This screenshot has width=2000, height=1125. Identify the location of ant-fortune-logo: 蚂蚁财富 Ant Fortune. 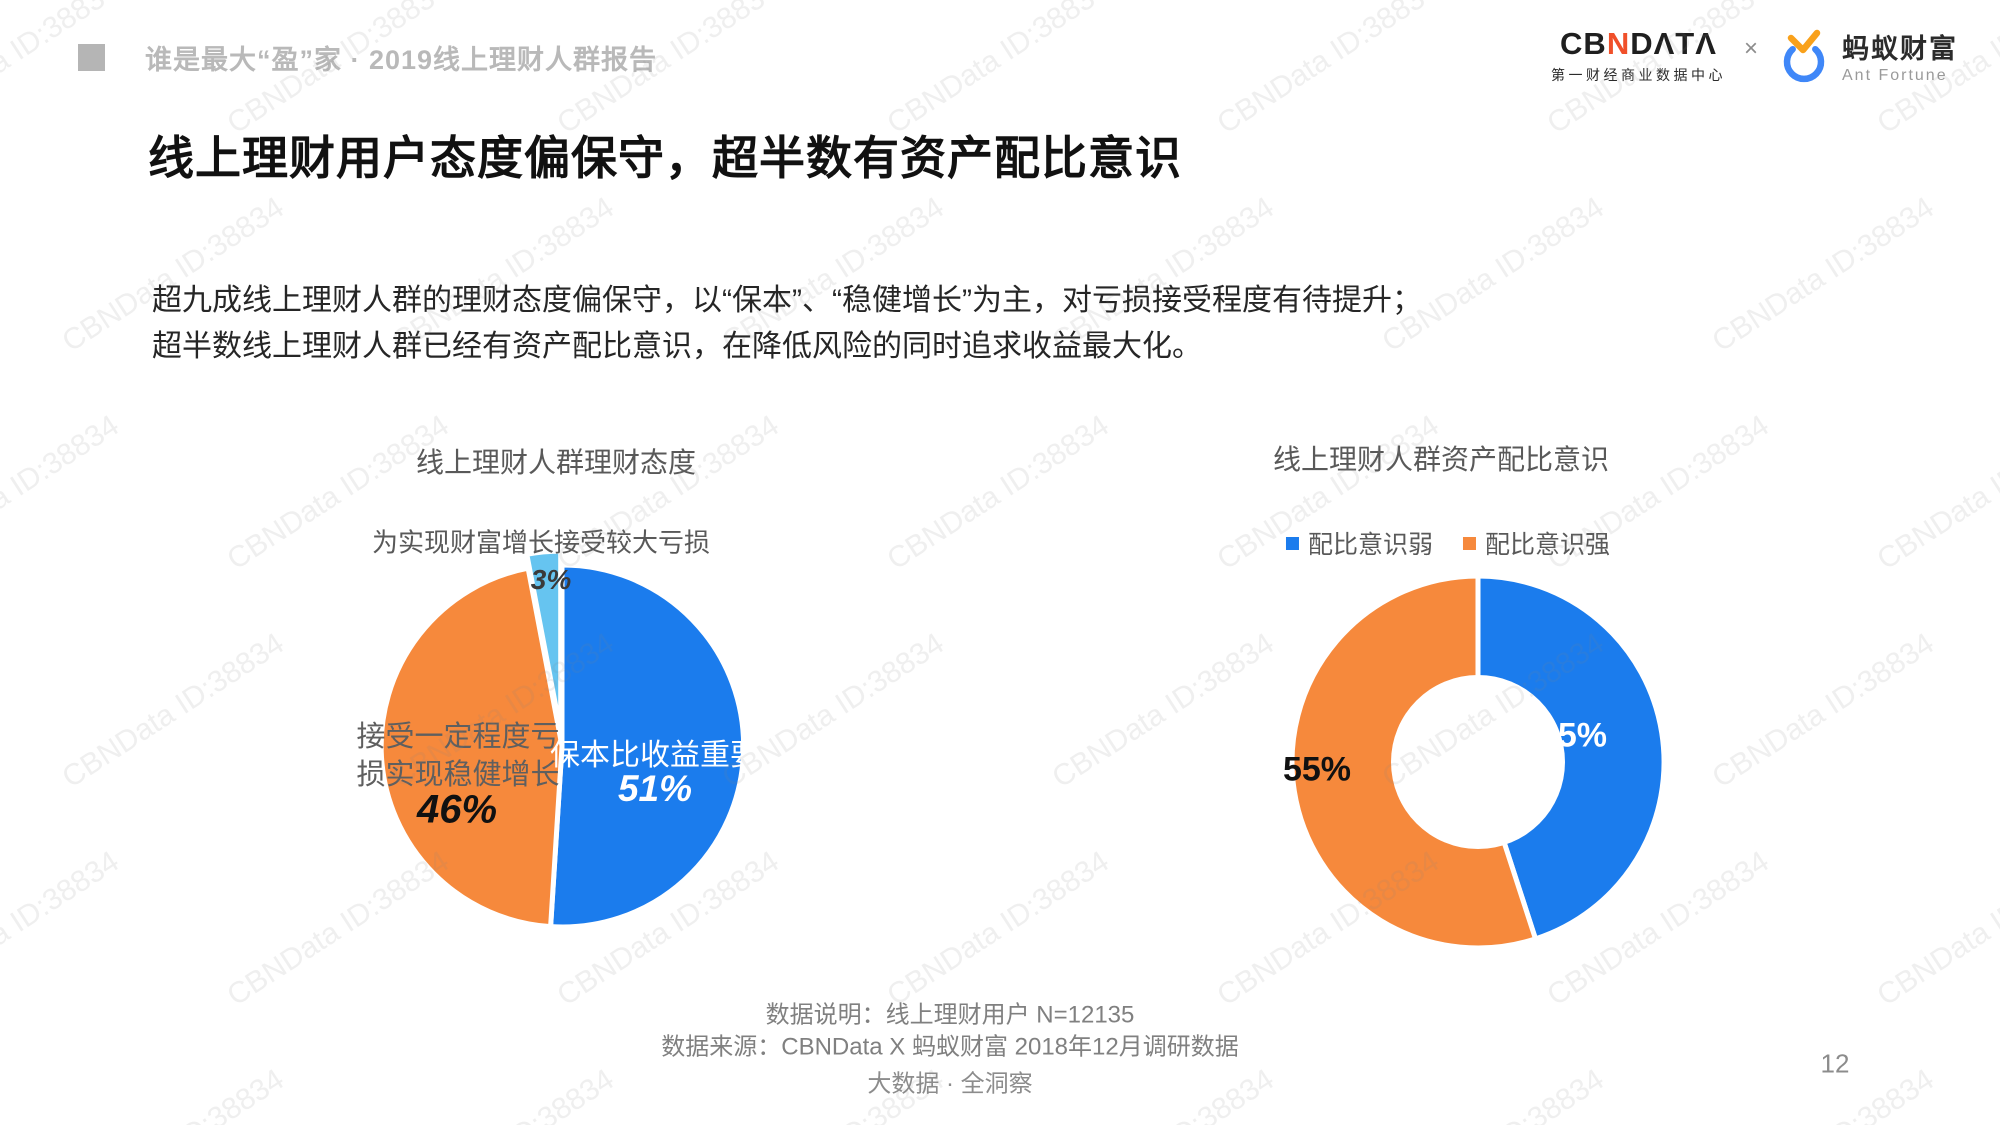
(1867, 56).